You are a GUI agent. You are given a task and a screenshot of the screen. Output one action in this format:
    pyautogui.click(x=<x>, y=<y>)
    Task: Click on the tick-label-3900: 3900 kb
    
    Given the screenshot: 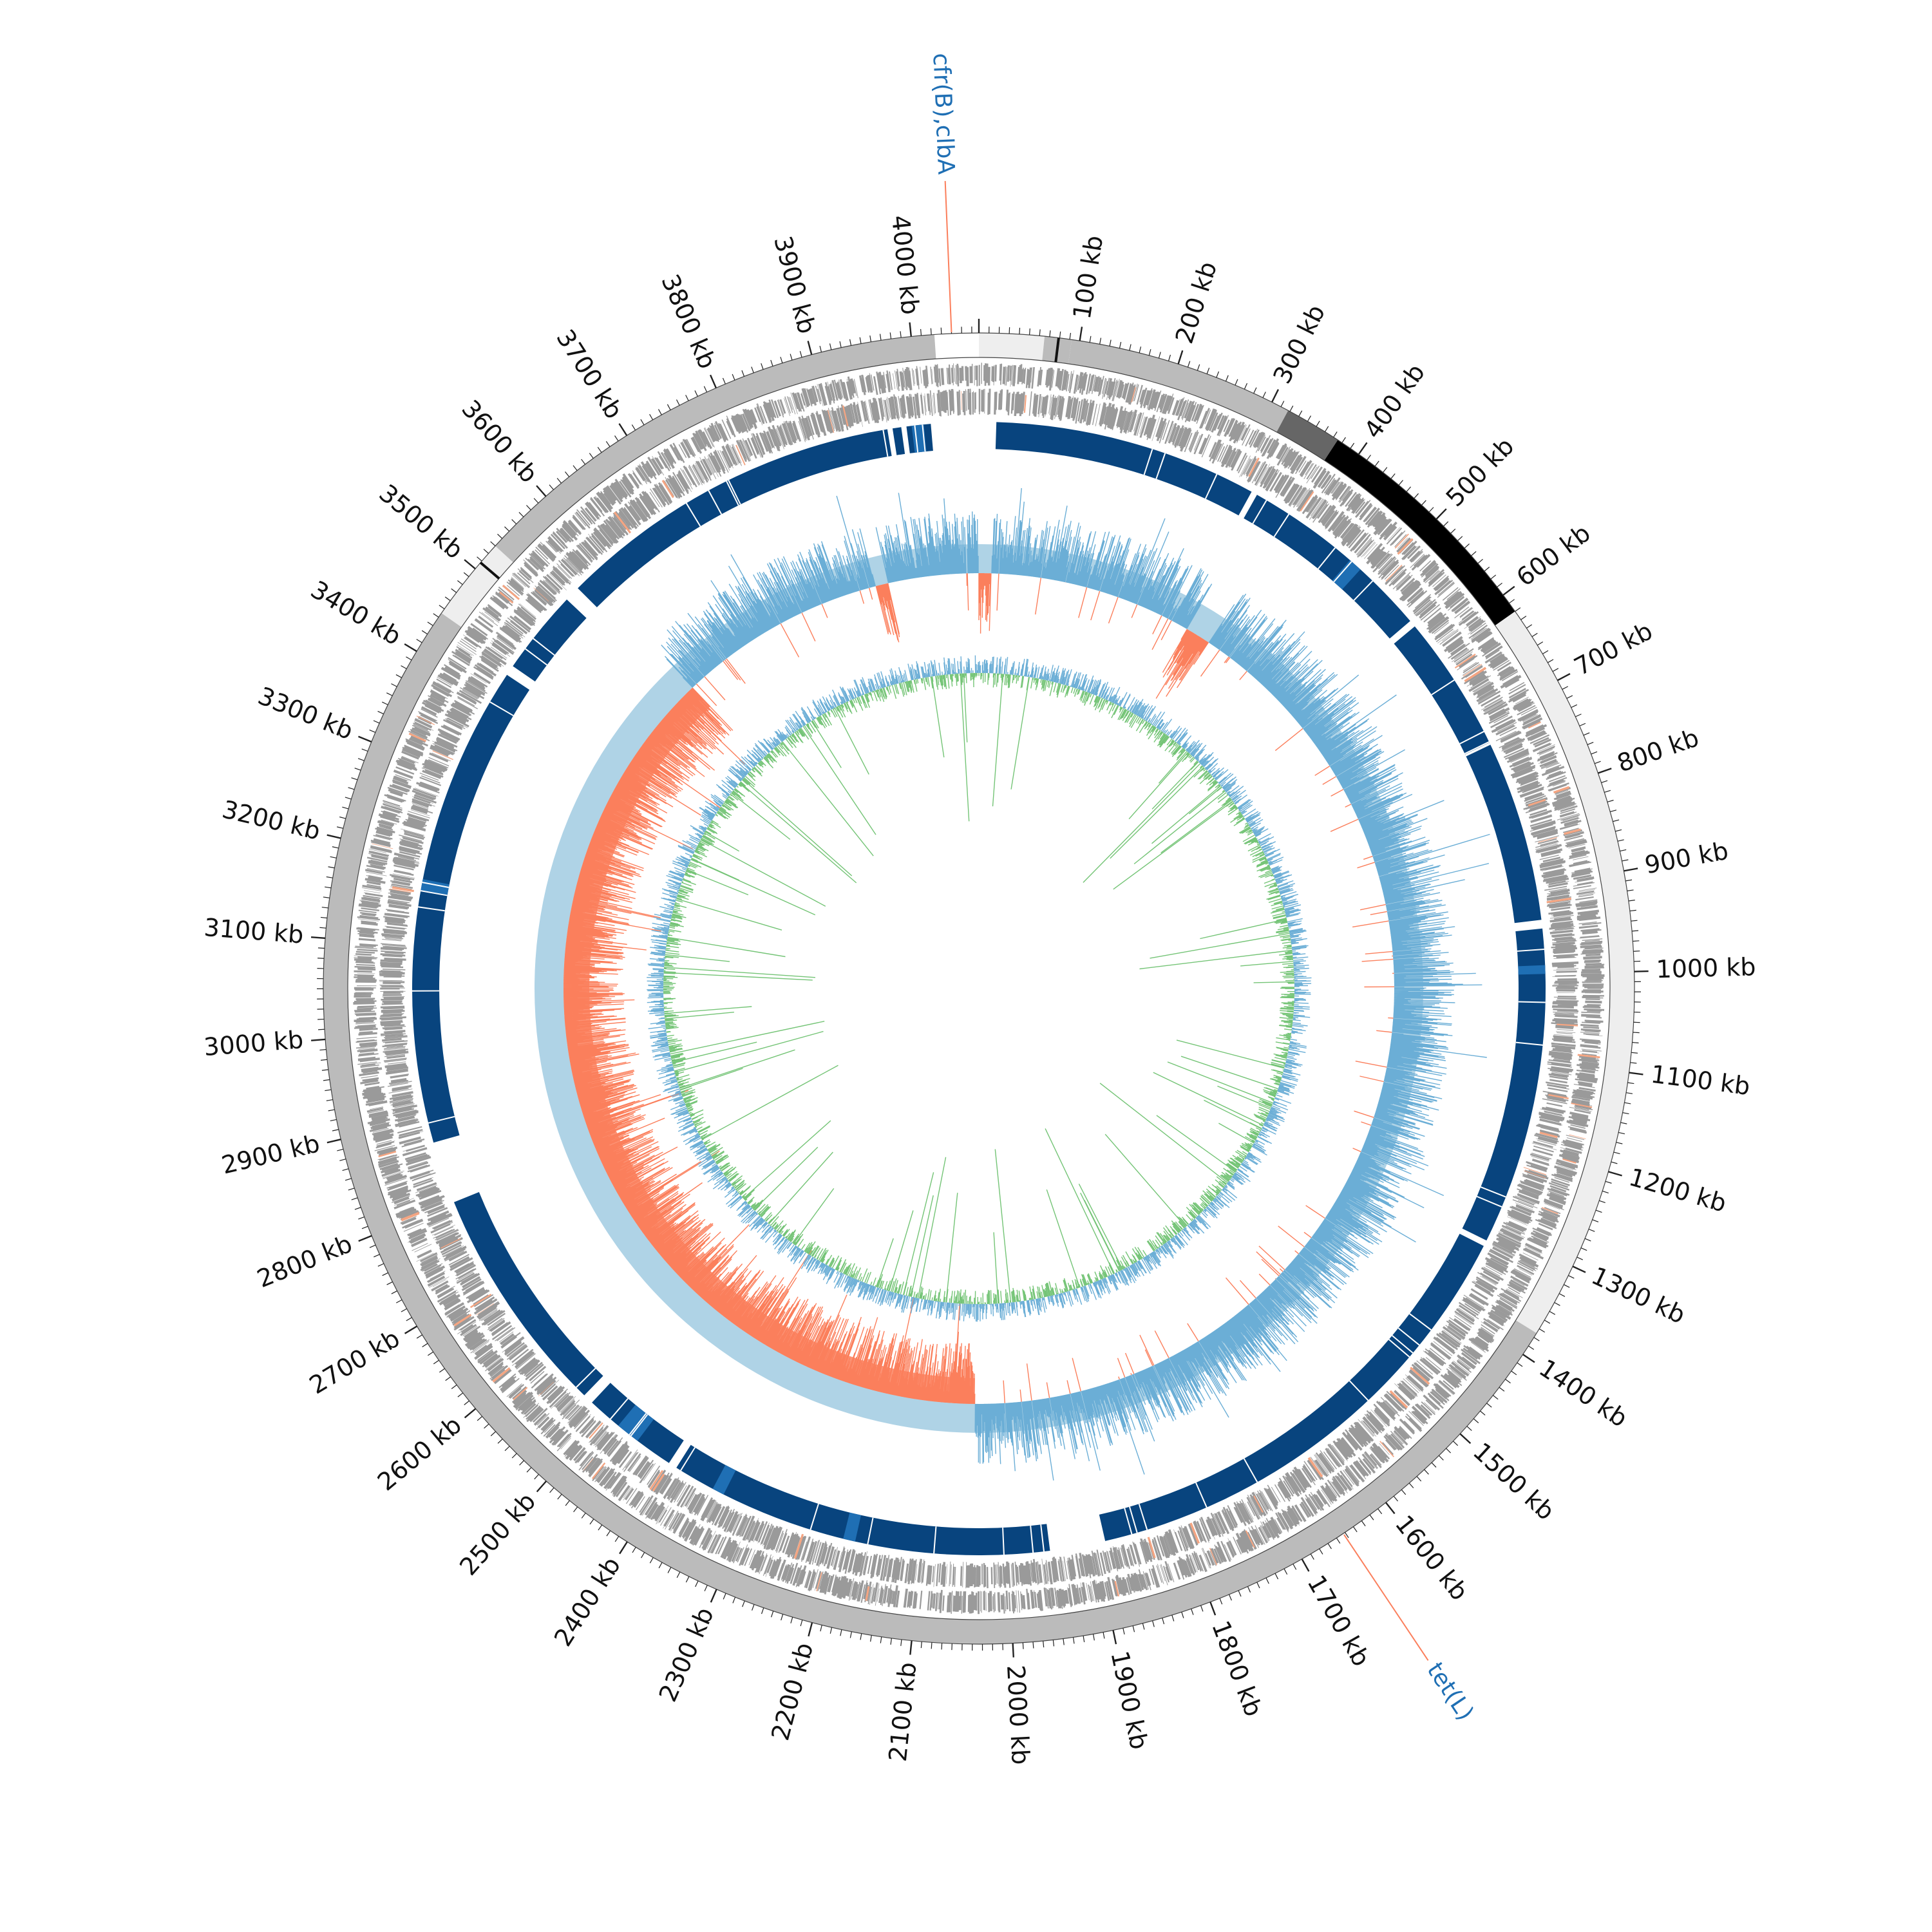 What is the action you would take?
    pyautogui.click(x=794, y=285)
    